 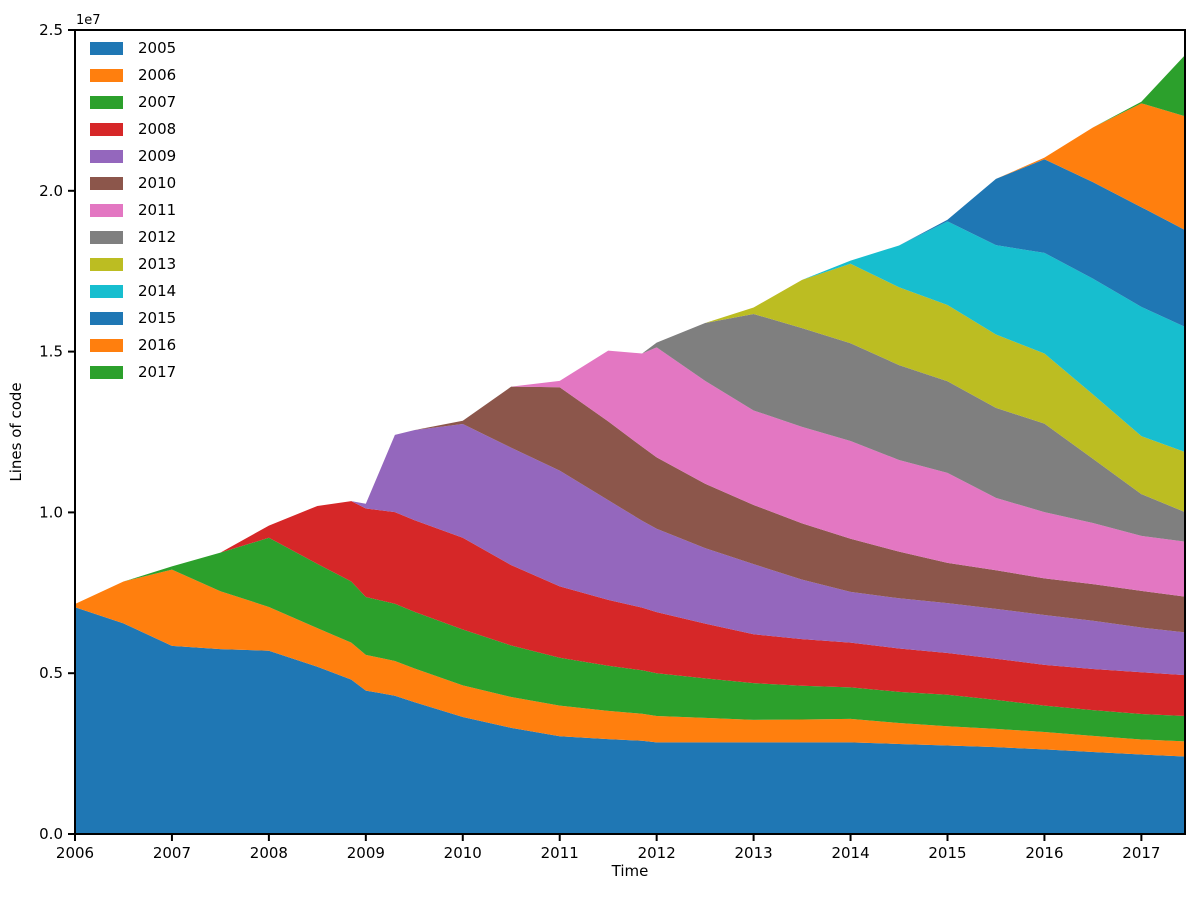 What do you see at coordinates (133, 129) in the screenshot?
I see `legend-entry-2008: 2008` at bounding box center [133, 129].